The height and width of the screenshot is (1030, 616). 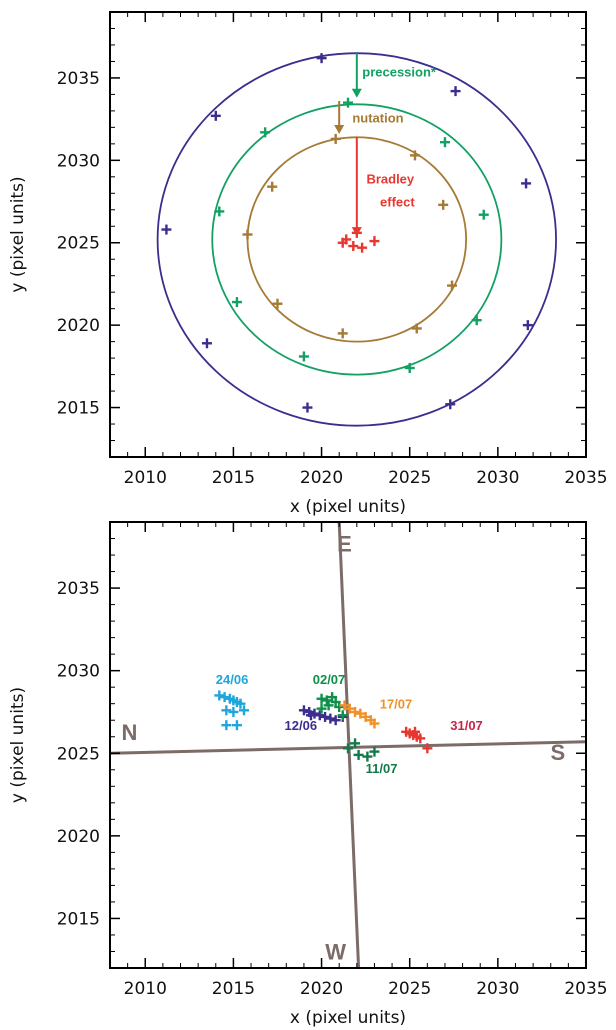 What do you see at coordinates (399, 71) in the screenshot?
I see `annotation-label: precession*` at bounding box center [399, 71].